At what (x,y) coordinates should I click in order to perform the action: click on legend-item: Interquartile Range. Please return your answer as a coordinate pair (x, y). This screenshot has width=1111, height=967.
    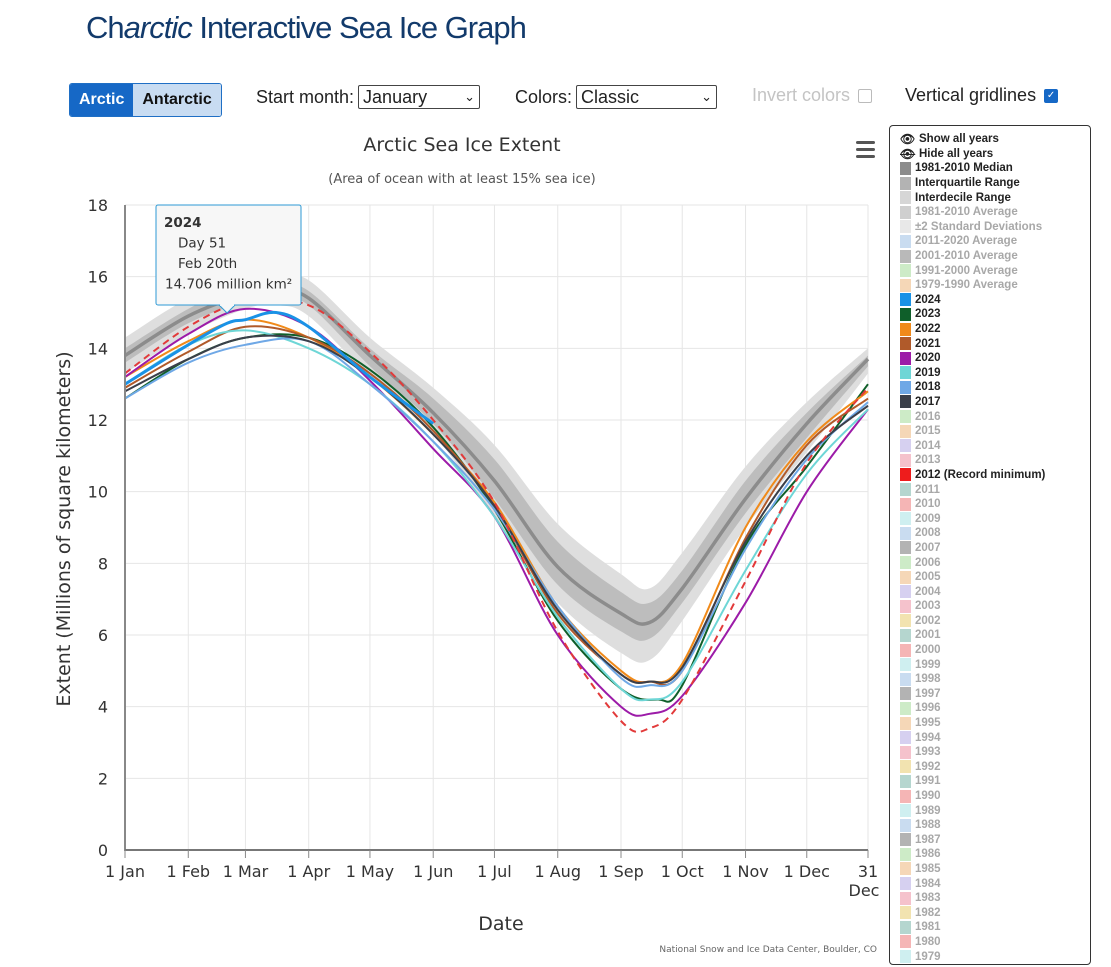
    Looking at the image, I should click on (990, 183).